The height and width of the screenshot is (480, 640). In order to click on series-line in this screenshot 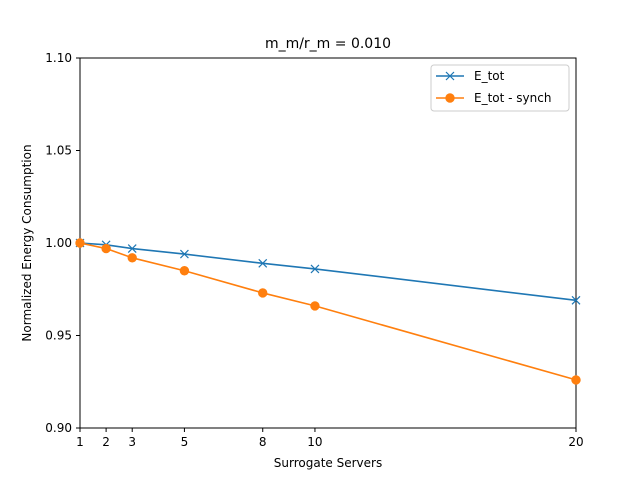, I will do `click(328, 272)`.